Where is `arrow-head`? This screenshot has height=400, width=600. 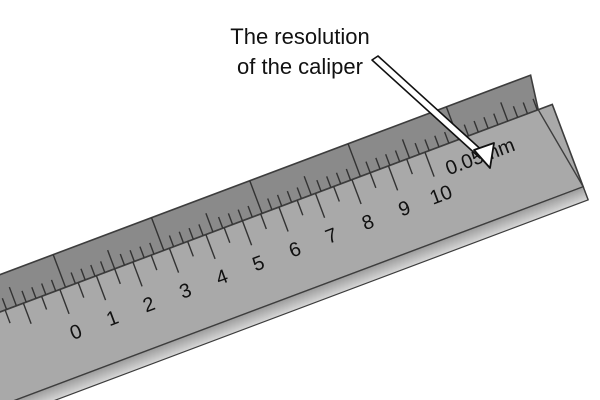 arrow-head is located at coordinates (484, 155).